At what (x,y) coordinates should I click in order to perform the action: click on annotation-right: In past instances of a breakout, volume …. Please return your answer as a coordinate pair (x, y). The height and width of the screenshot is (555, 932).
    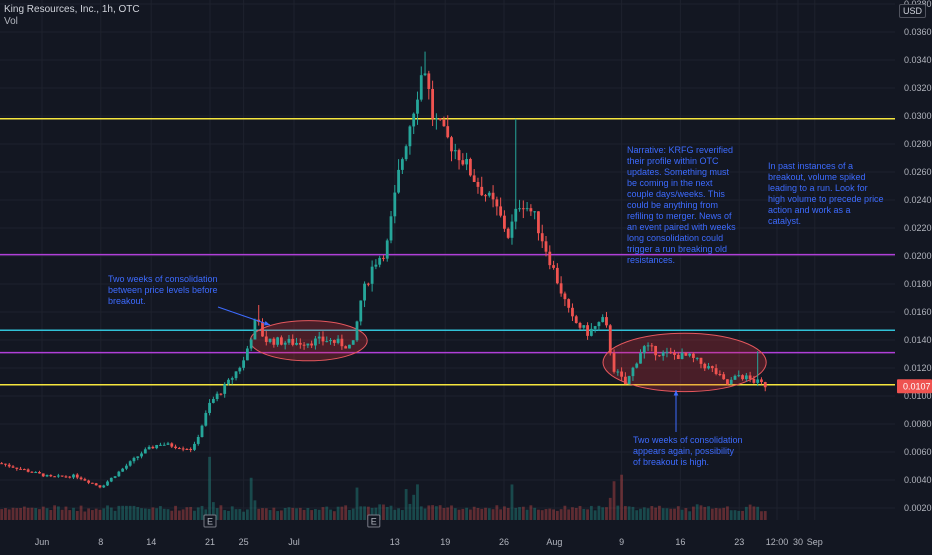
    Looking at the image, I should click on (826, 193).